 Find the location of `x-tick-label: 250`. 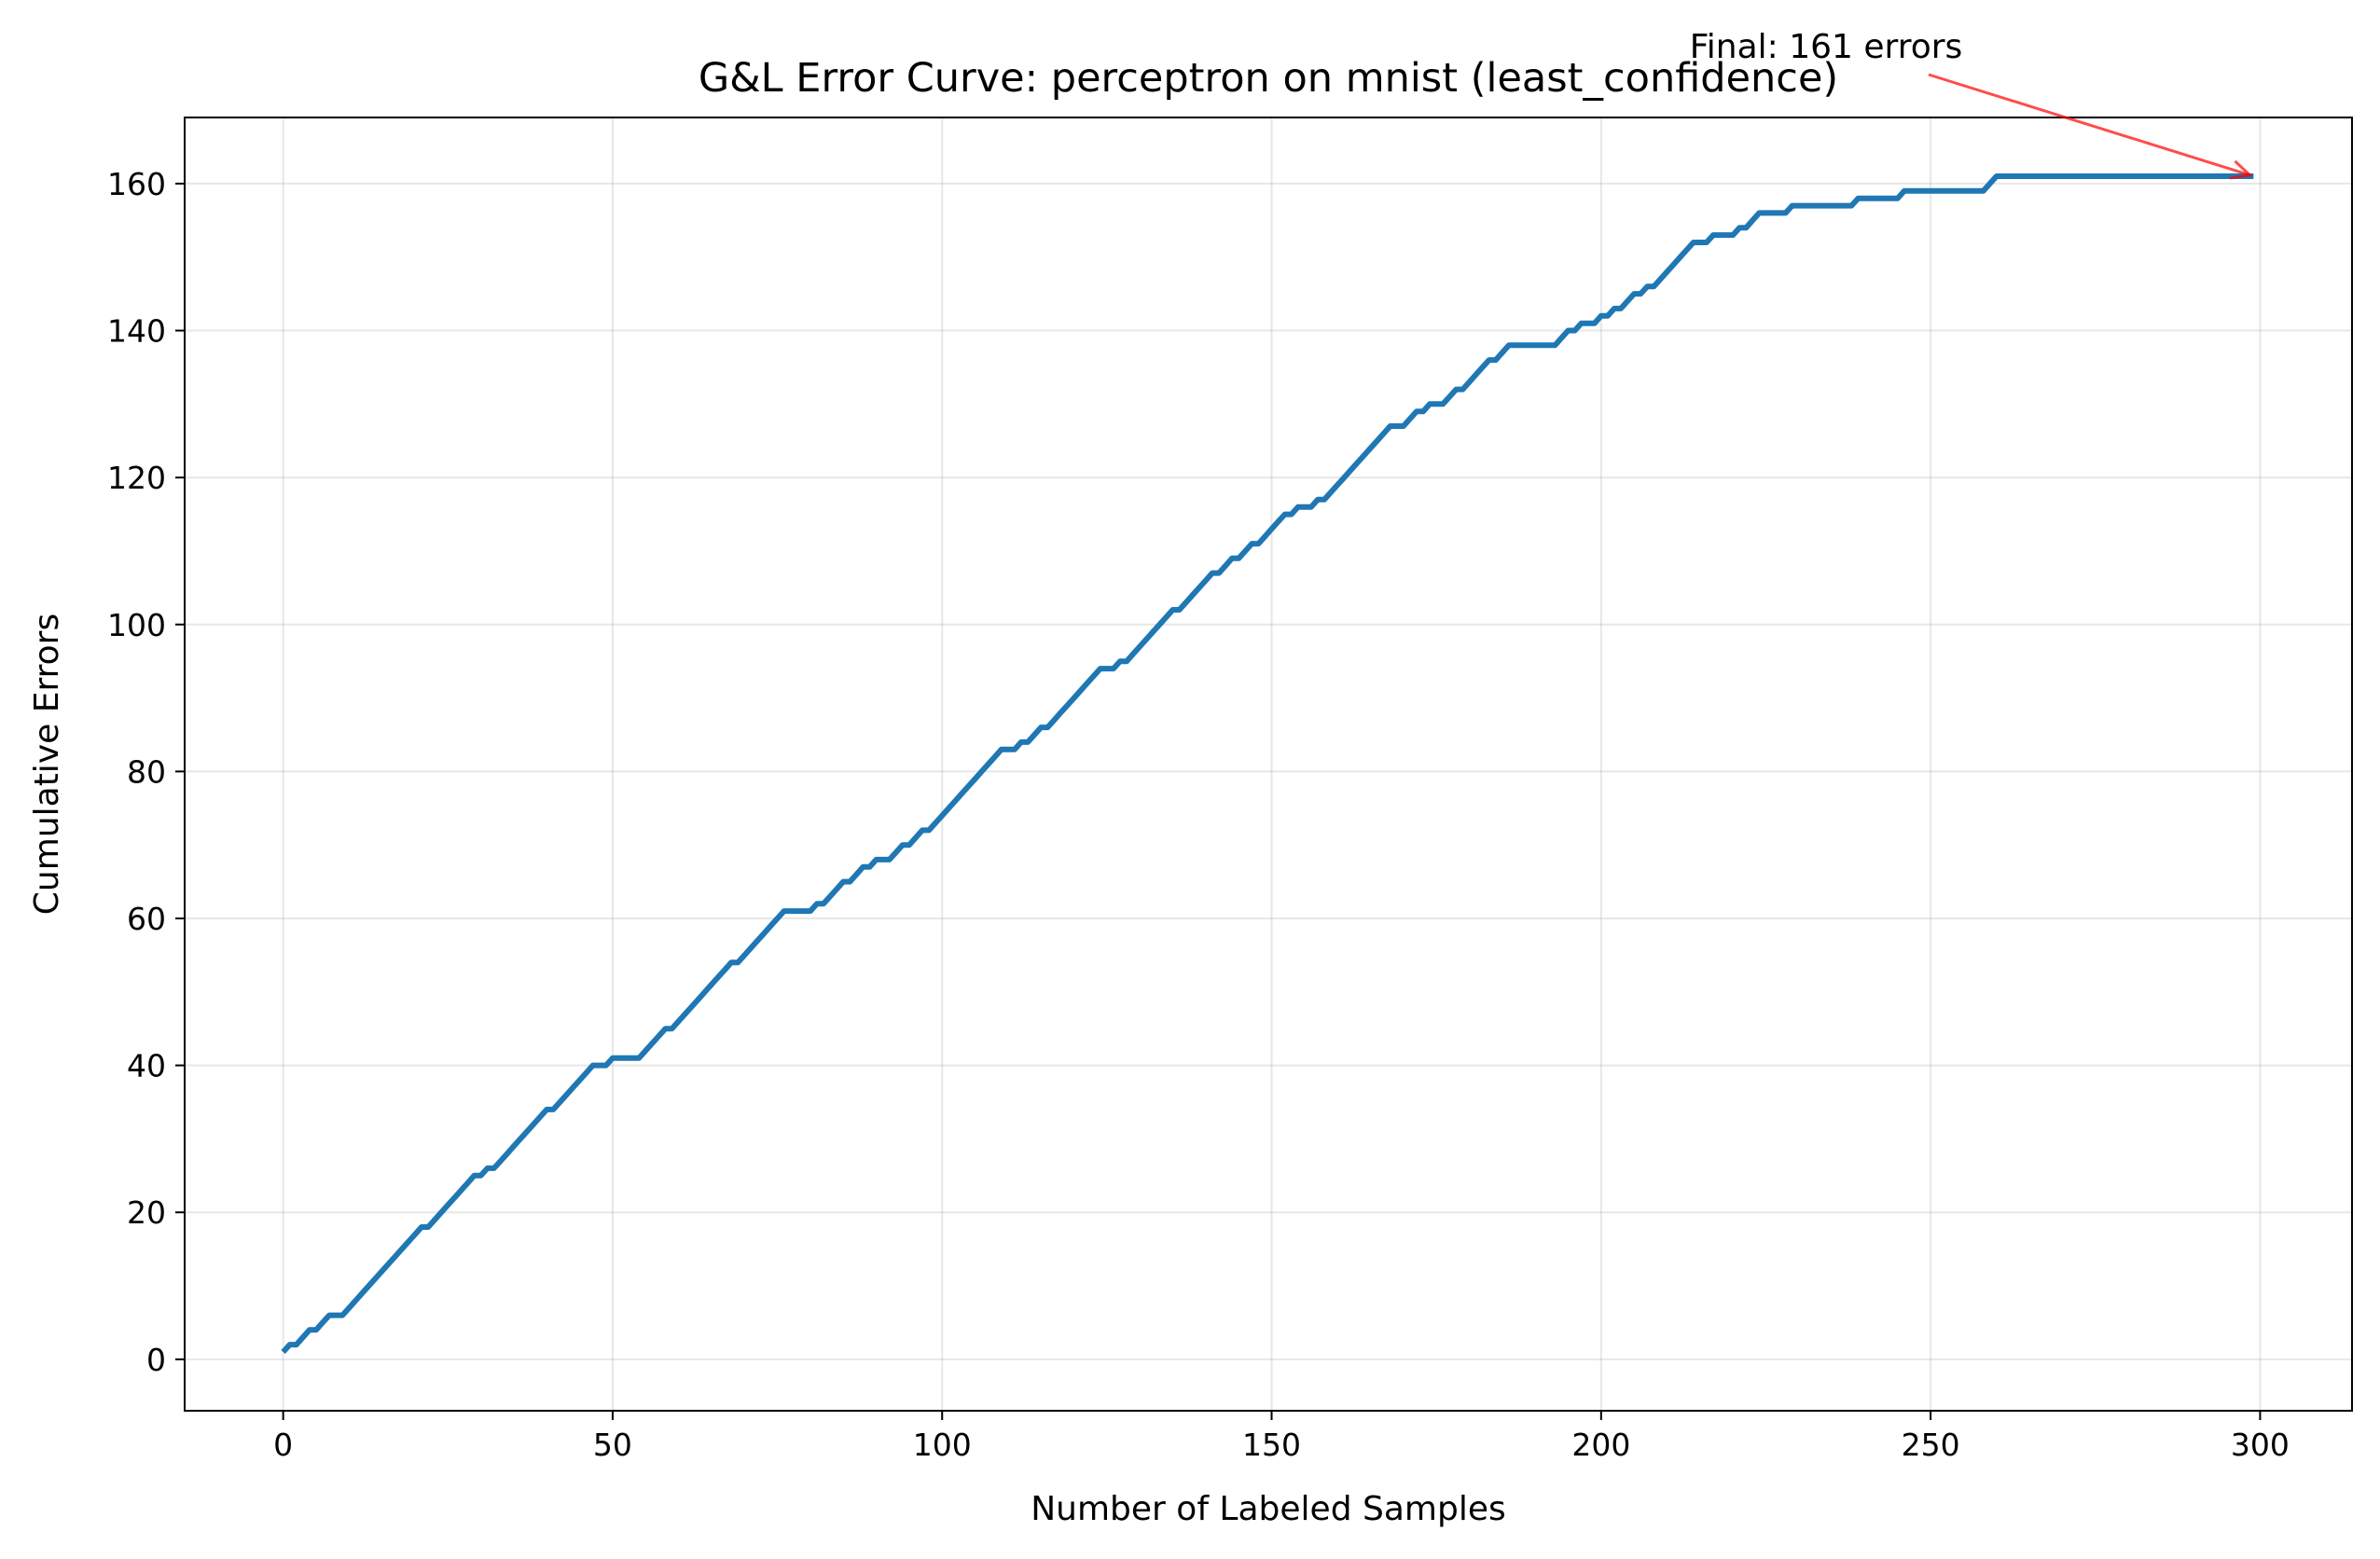

x-tick-label: 250 is located at coordinates (1931, 1445).